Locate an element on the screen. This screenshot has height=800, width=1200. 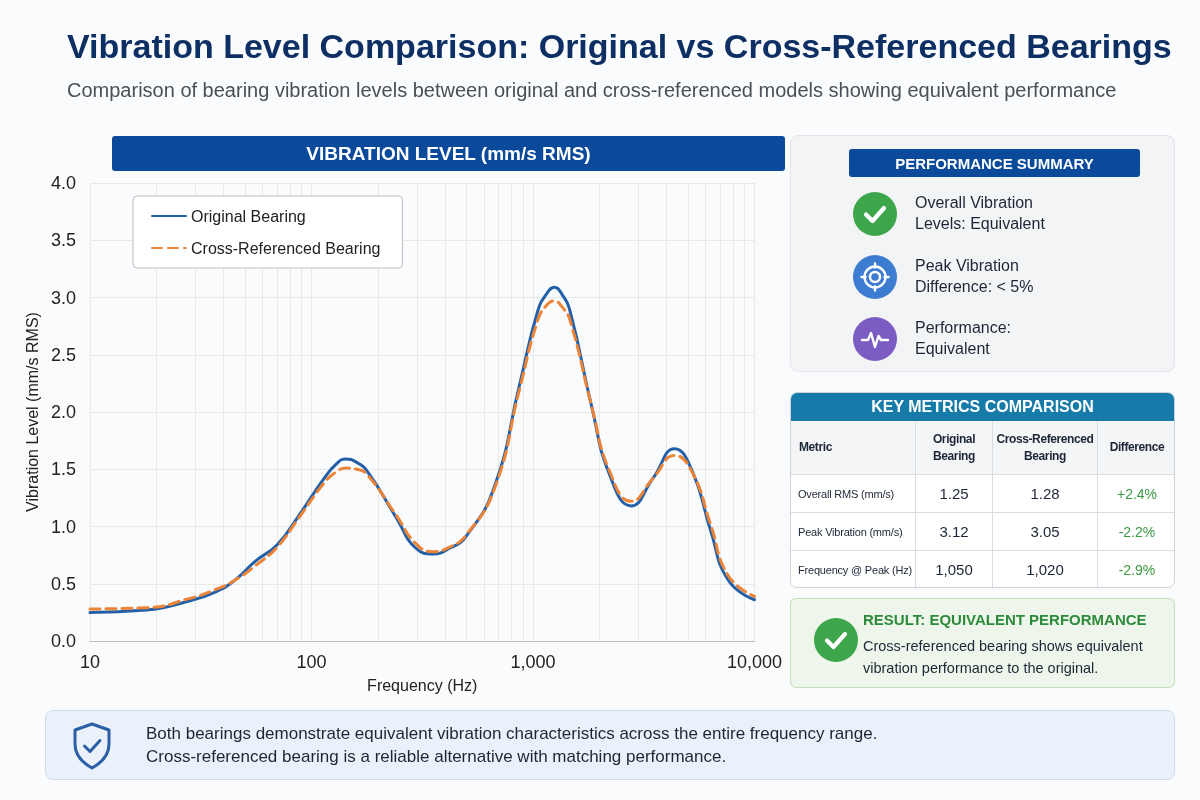
text: KEY METRICS COMPARISON is located at coordinates (982, 407).